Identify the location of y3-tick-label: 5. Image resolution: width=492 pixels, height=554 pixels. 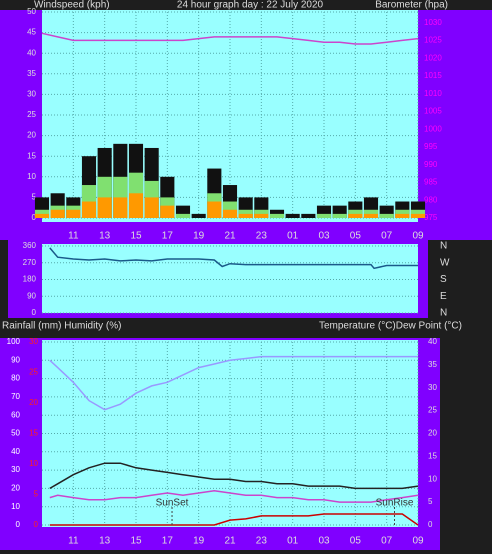
(36, 494).